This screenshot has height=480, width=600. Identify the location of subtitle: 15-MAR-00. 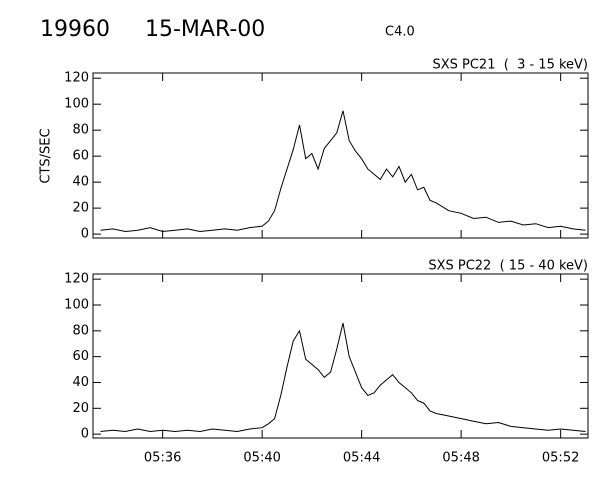
(205, 29).